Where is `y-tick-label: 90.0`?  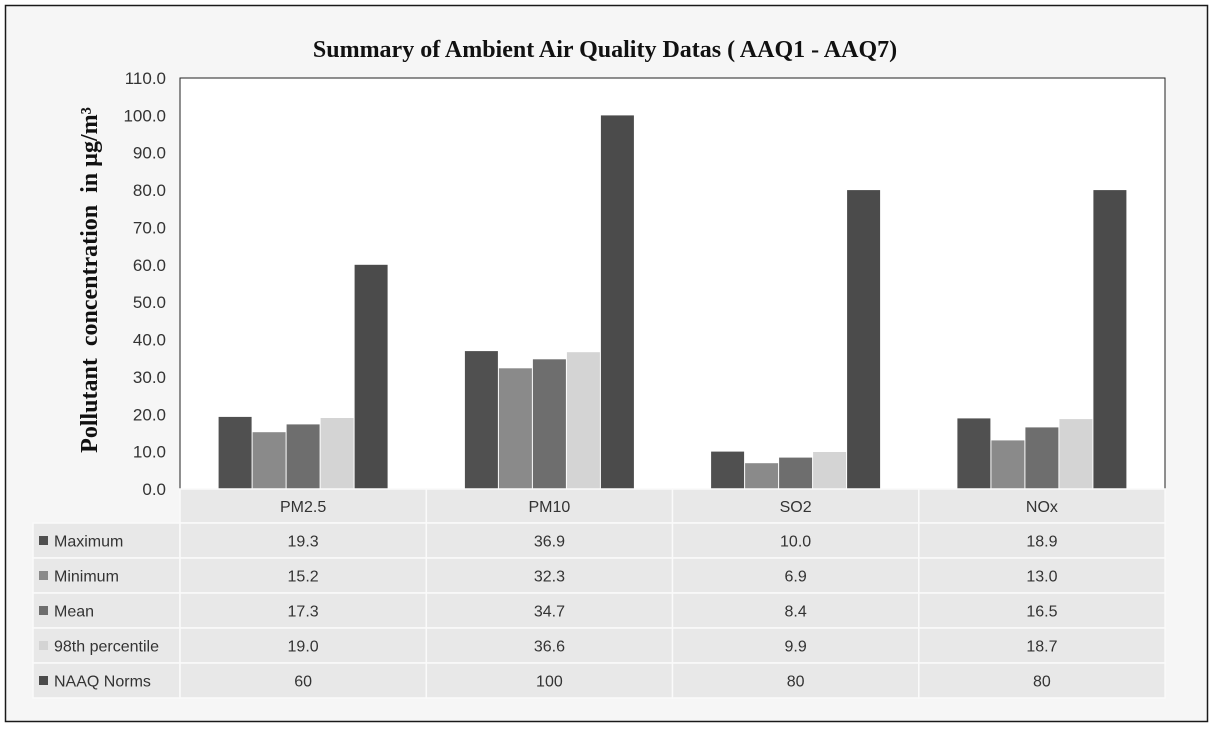
y-tick-label: 90.0 is located at coordinates (149, 153).